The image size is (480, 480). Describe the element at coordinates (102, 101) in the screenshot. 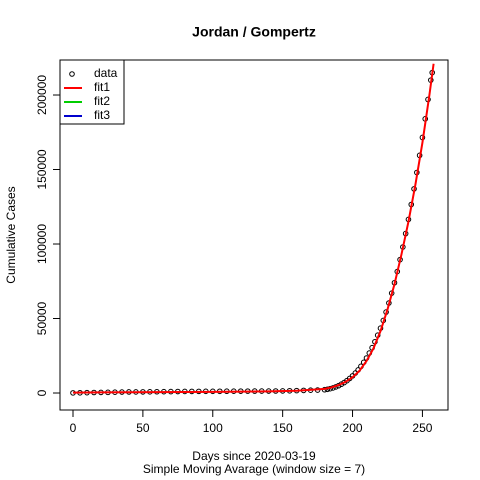

I see `legend-label: fit2` at that location.